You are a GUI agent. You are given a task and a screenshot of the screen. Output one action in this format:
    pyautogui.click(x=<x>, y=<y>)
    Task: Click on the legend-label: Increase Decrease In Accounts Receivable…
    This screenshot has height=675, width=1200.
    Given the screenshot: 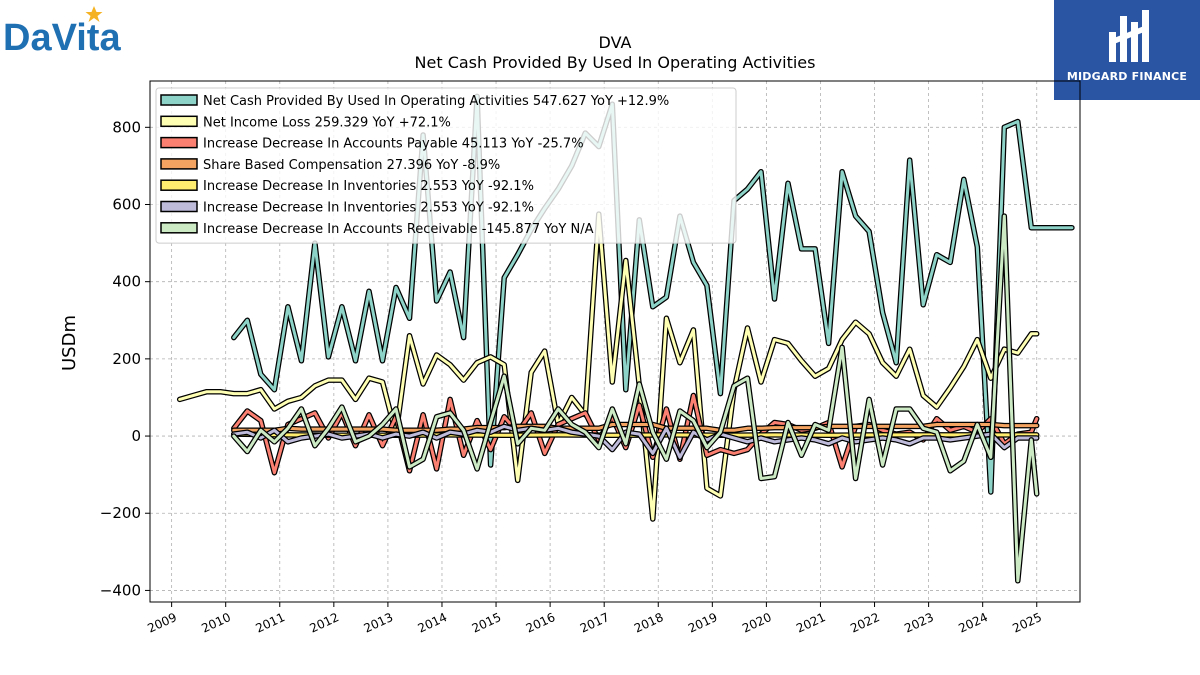 What is the action you would take?
    pyautogui.click(x=398, y=229)
    